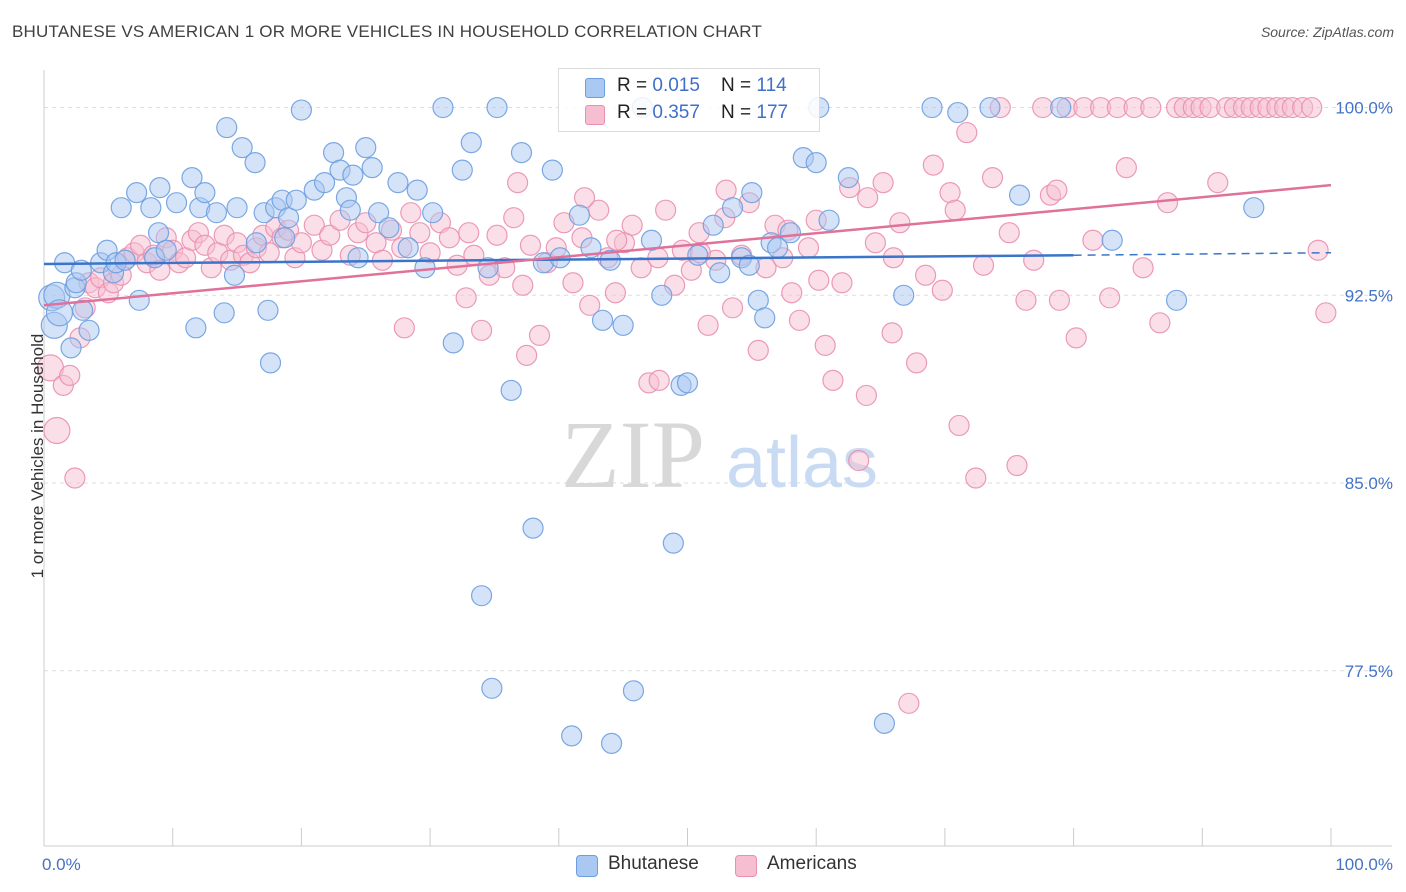 The width and height of the screenshot is (1406, 892). What do you see at coordinates (1369, 671) in the screenshot?
I see `y-tick-label: 77.5%` at bounding box center [1369, 671].